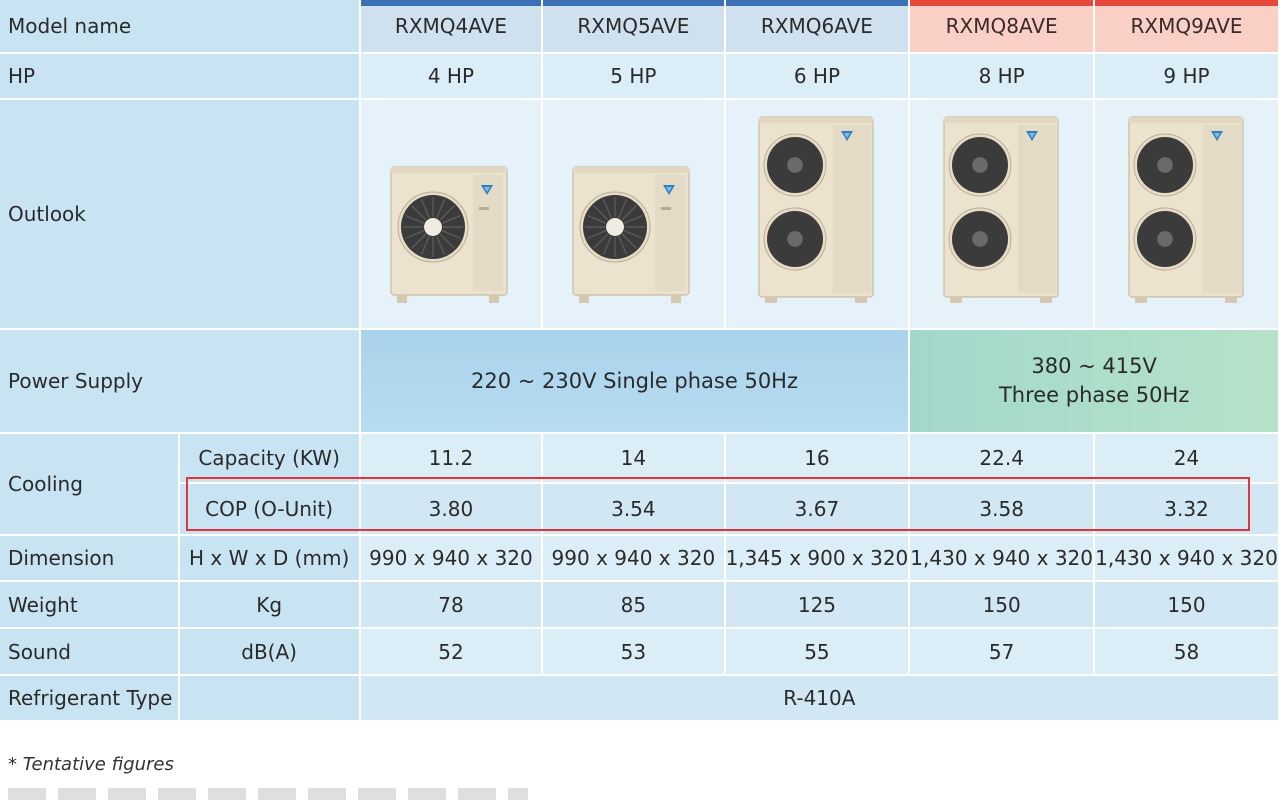  Describe the element at coordinates (451, 604) in the screenshot. I see `weight-value-1: 78` at that location.